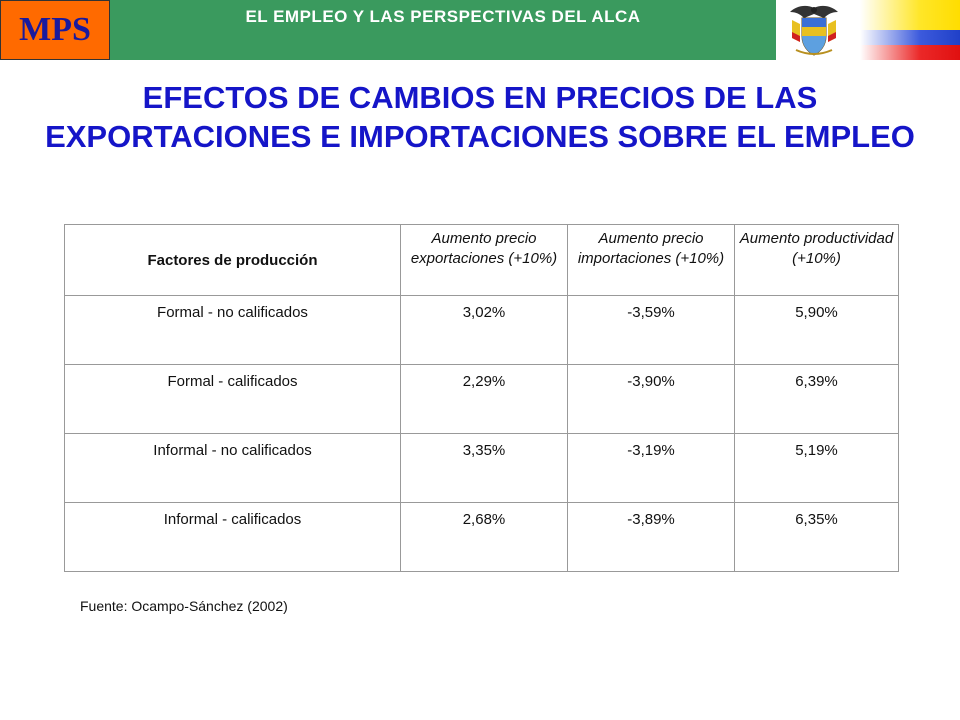 The width and height of the screenshot is (960, 720). I want to click on colombia-flag-icon, so click(910, 30).